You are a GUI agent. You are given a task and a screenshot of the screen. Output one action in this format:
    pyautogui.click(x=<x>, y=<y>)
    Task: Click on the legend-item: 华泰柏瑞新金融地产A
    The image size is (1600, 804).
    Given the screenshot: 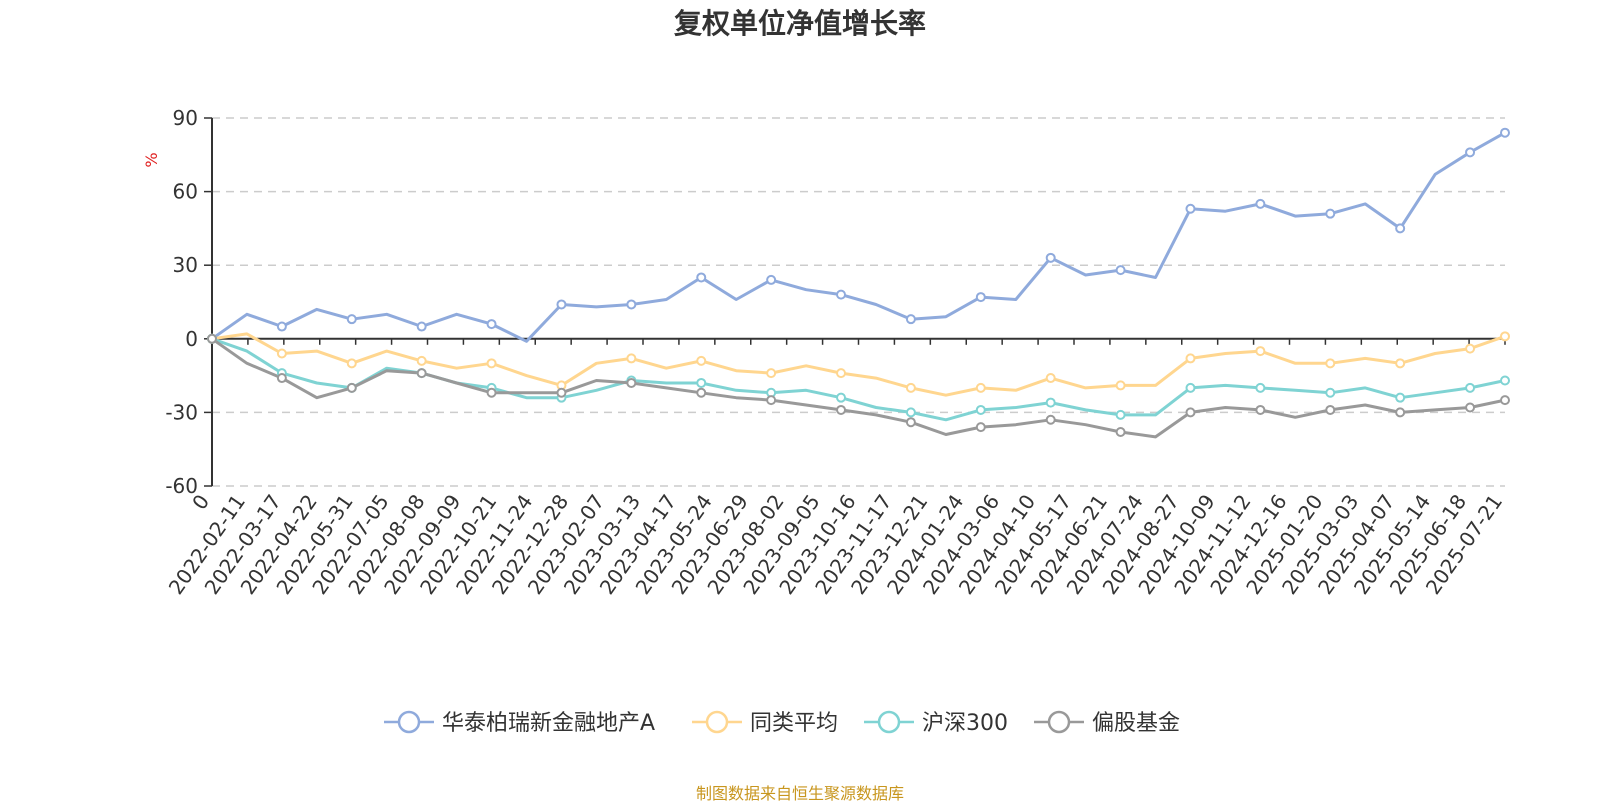 What is the action you would take?
    pyautogui.click(x=519, y=723)
    